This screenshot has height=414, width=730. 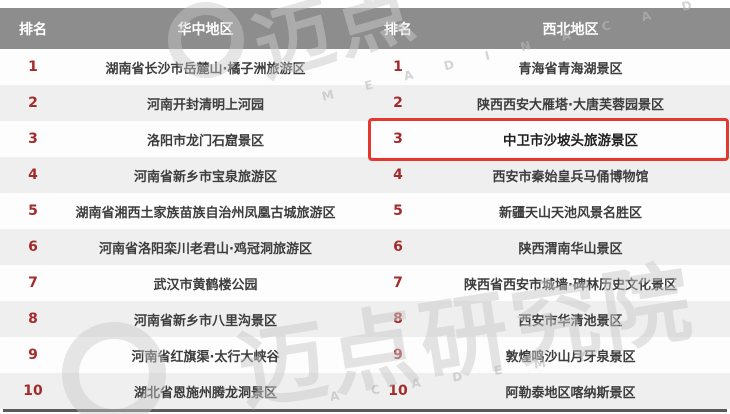 I want to click on bottom-border, so click(x=365, y=410).